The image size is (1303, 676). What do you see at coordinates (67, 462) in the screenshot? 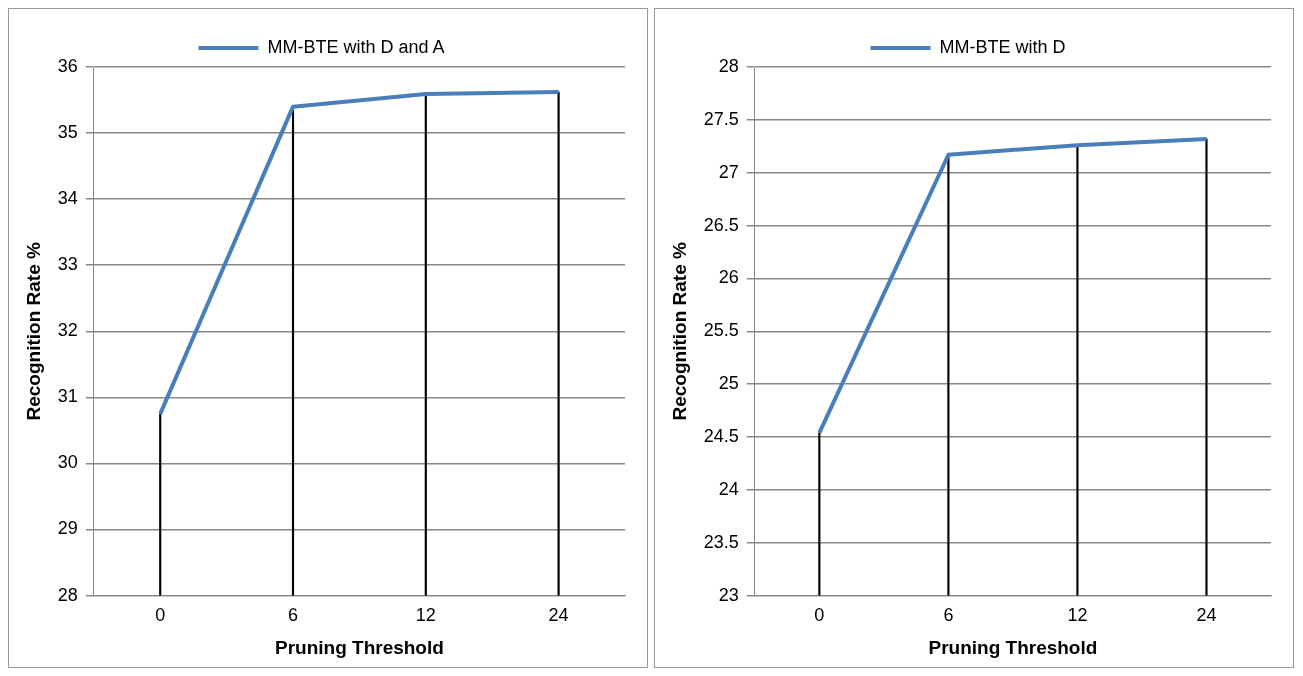
I see `y-tick-label: 30` at bounding box center [67, 462].